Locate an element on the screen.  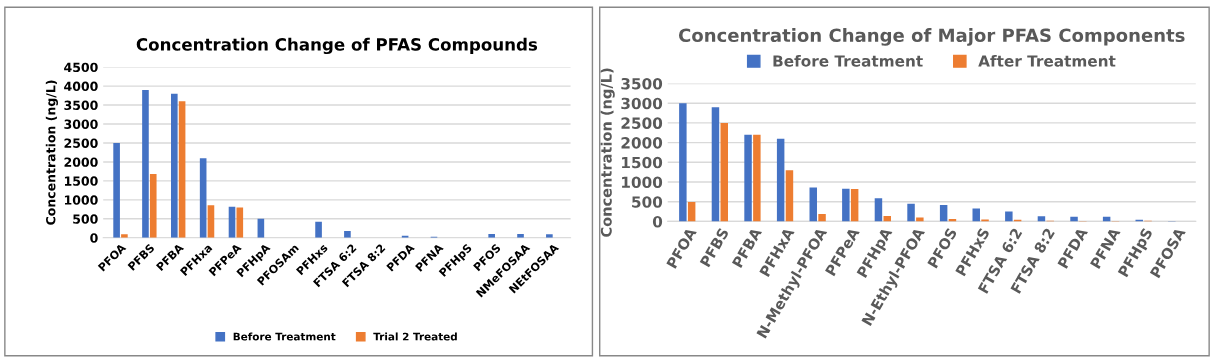
legend-label: Trial 2 Treated is located at coordinates (415, 336).